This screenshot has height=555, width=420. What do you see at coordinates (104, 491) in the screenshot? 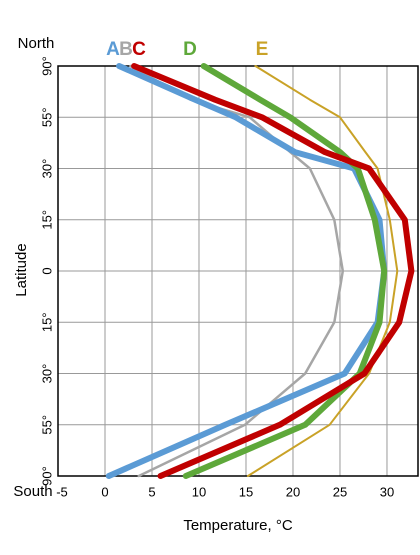
I see `x-tick-label: 0` at bounding box center [104, 491].